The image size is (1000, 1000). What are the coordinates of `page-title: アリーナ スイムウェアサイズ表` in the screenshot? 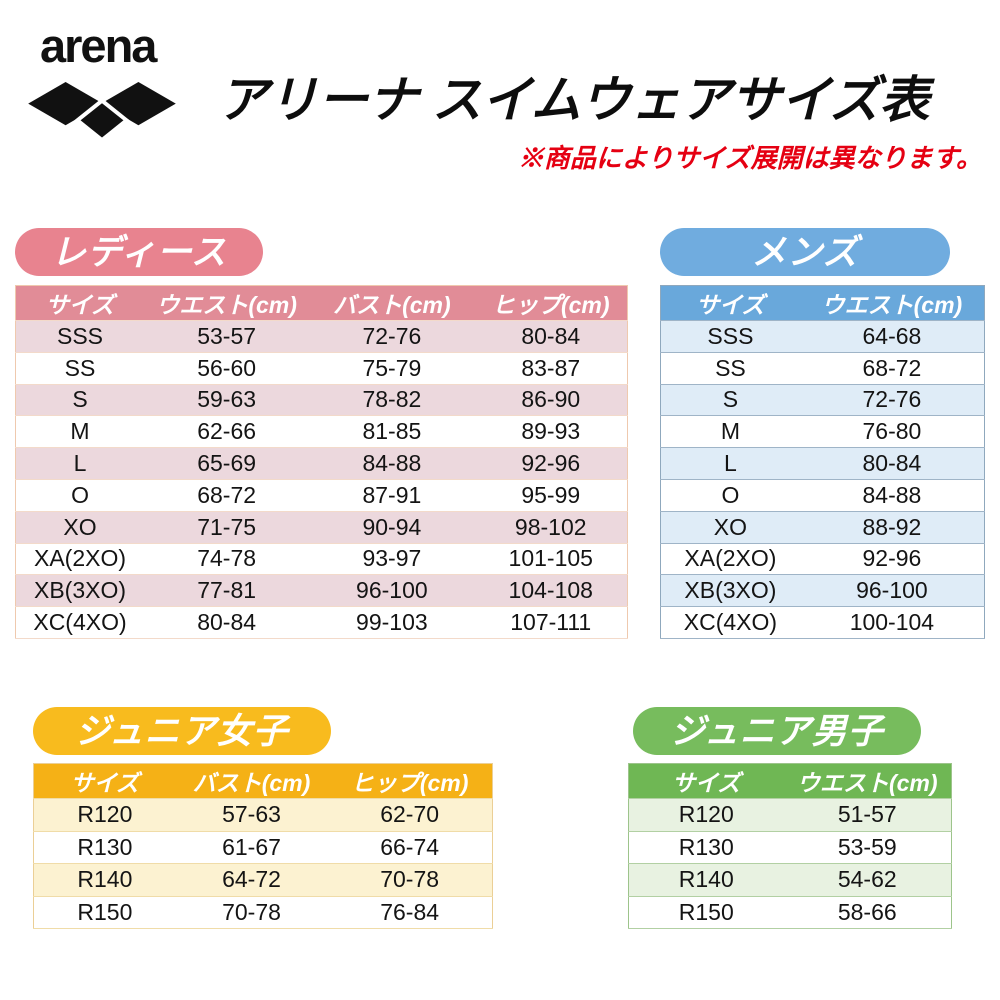 It's located at (574, 100).